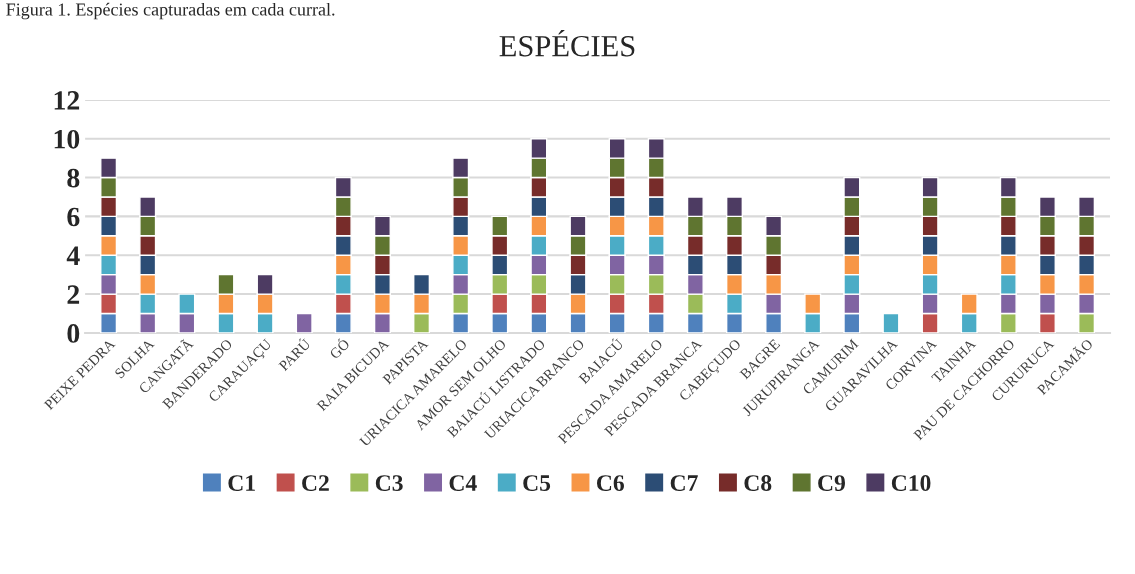 The width and height of the screenshot is (1135, 574). I want to click on legend-label: C6, so click(610, 483).